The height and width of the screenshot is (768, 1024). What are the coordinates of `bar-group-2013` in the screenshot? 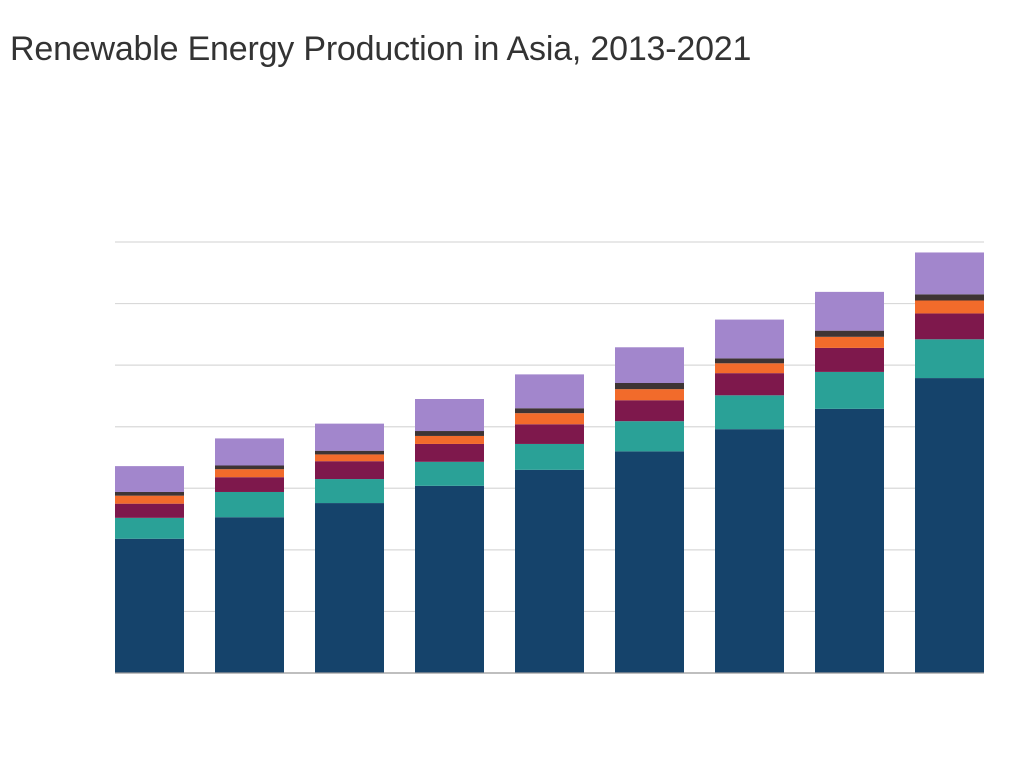 It's located at (149, 569).